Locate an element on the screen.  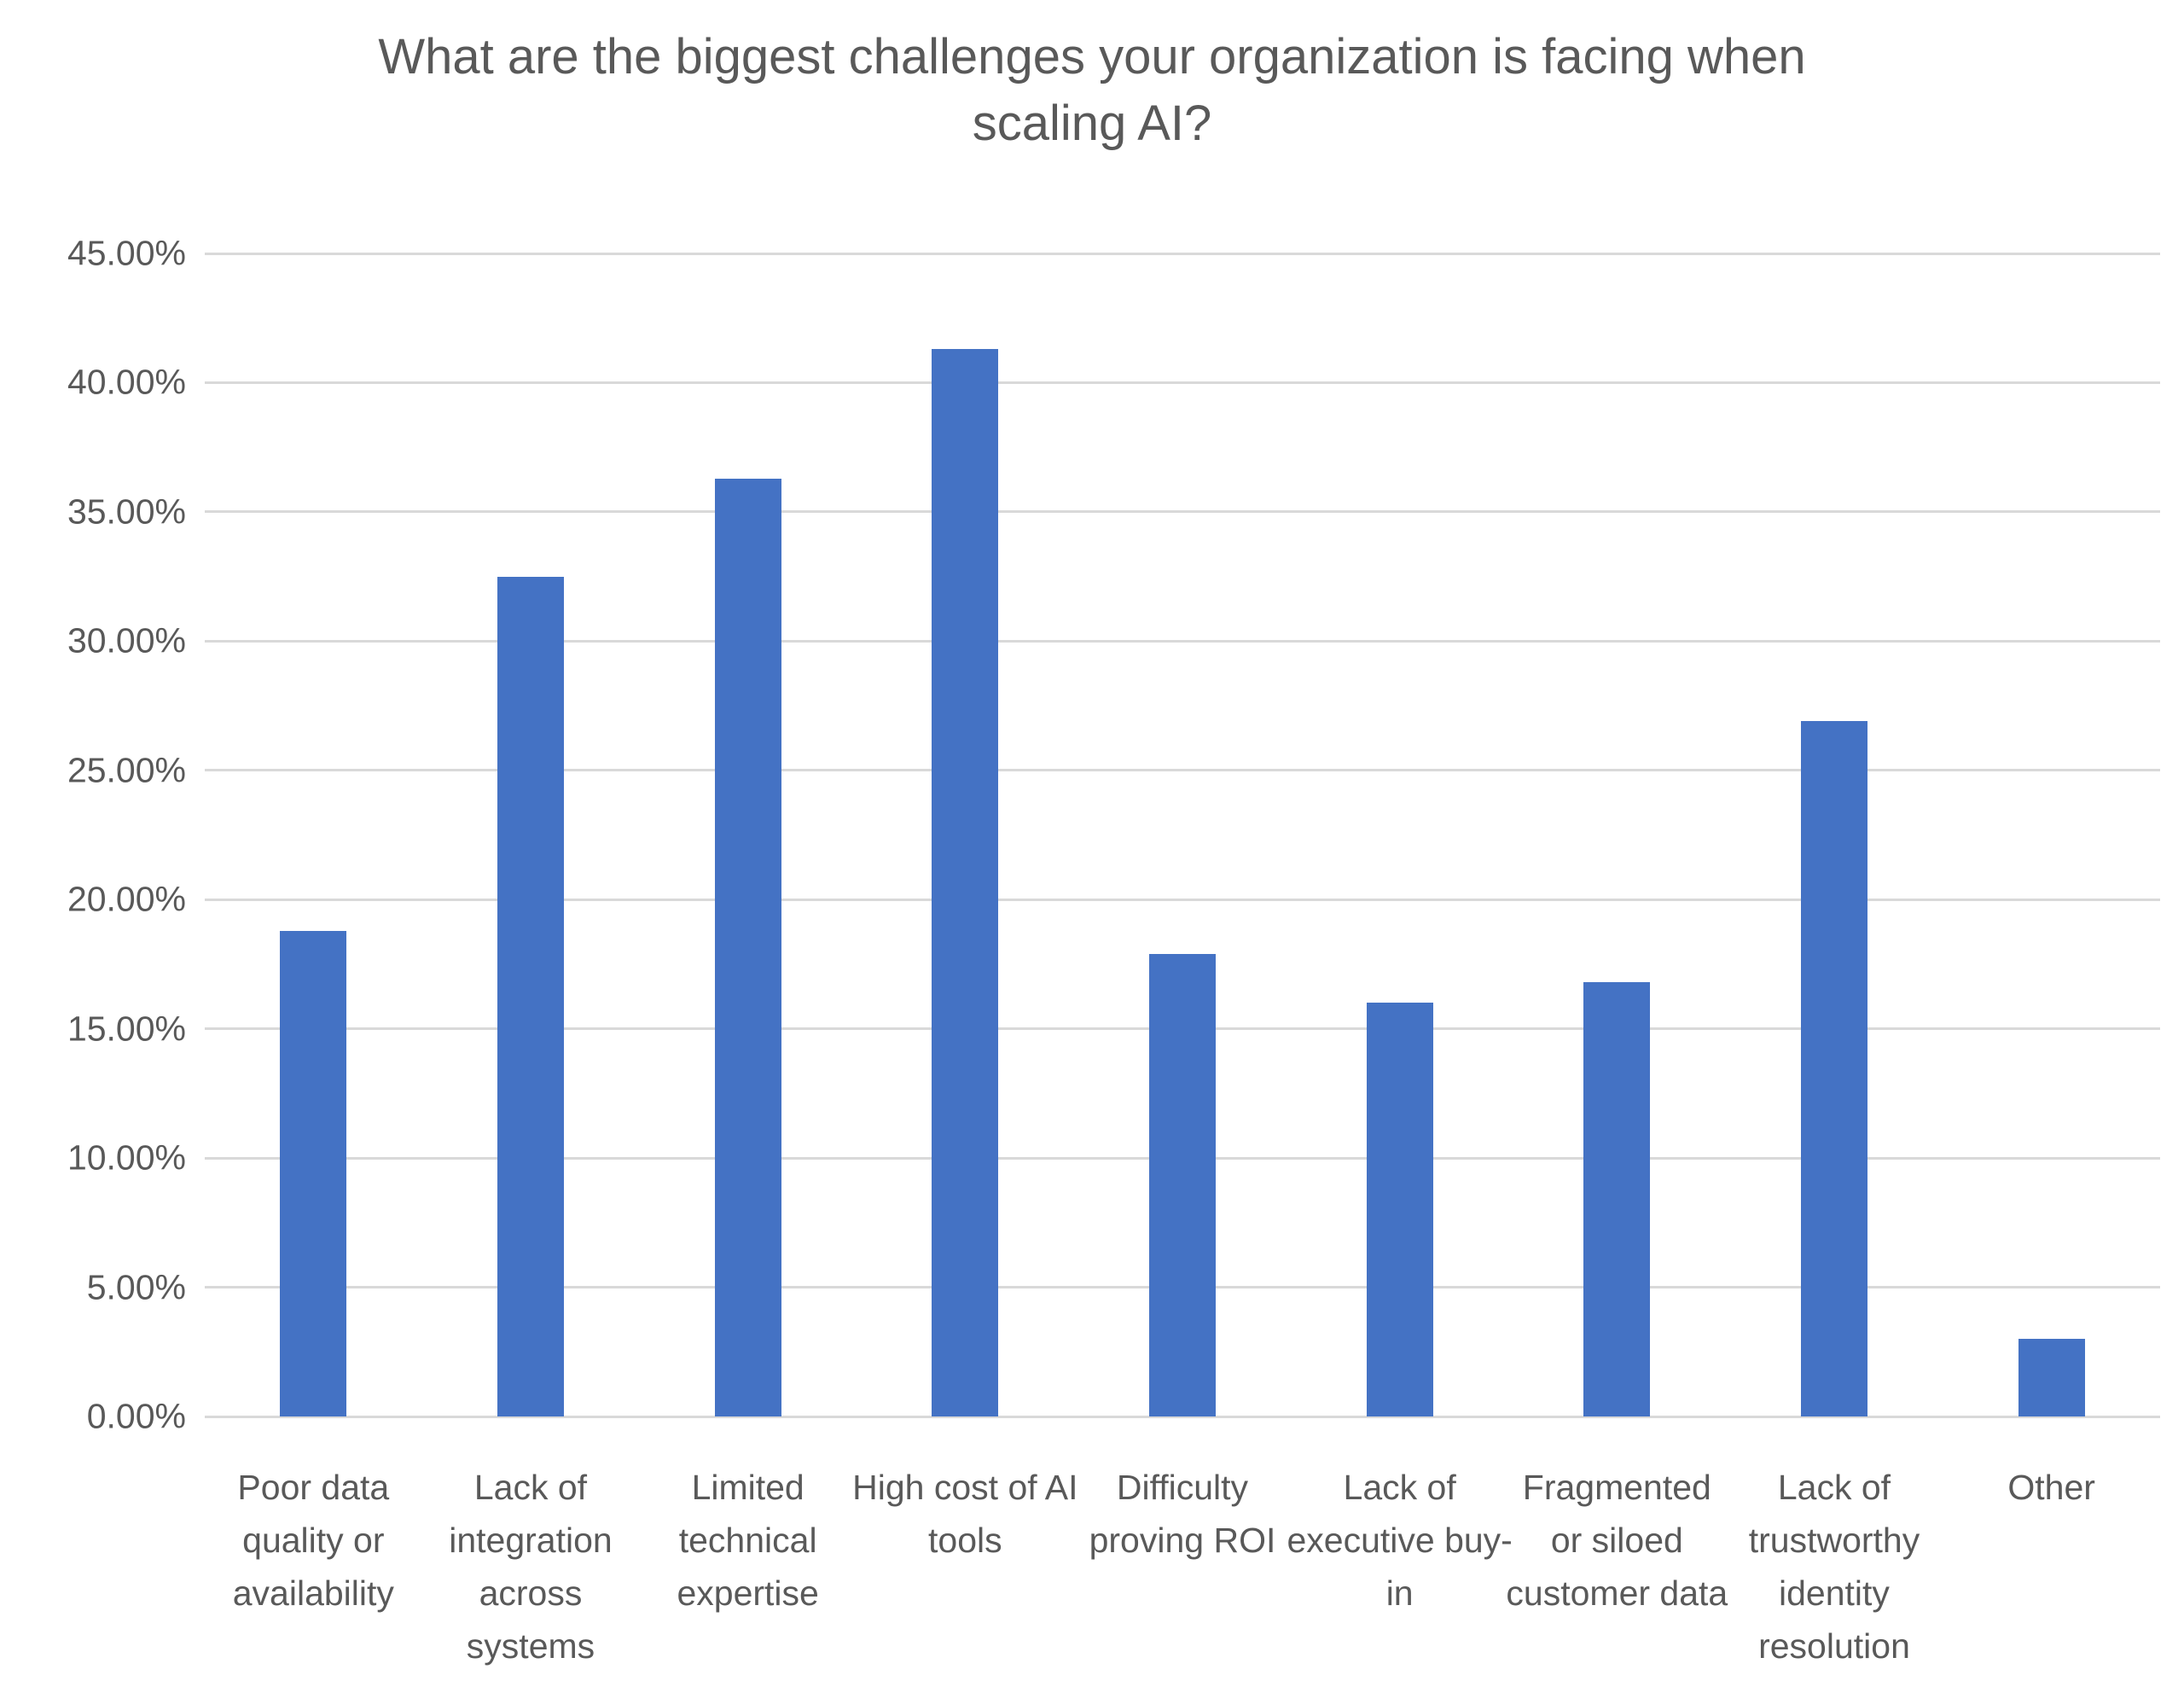
x-axis-category-label: Poor data quality or availability is located at coordinates (313, 1540).